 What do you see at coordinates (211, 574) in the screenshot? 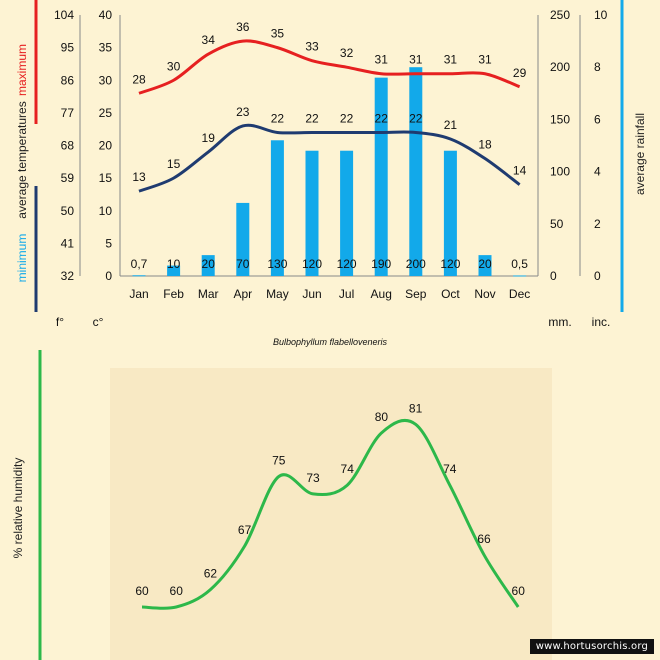
I see `humidity-value-label: 62` at bounding box center [211, 574].